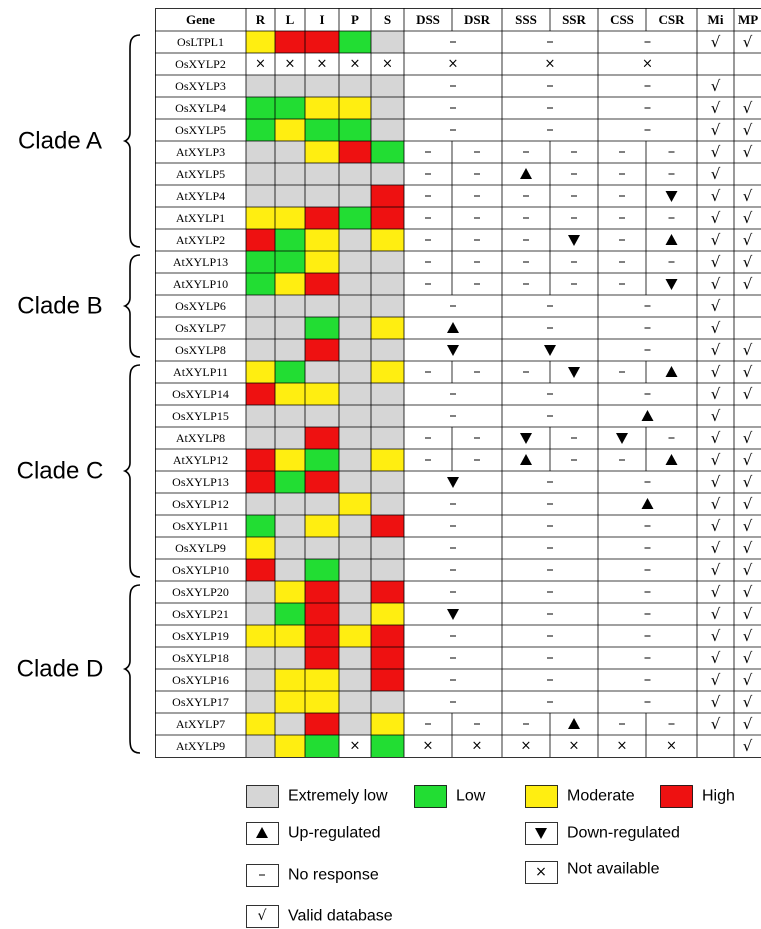  What do you see at coordinates (200, 438) in the screenshot?
I see `gene-label: AtXYLP8` at bounding box center [200, 438].